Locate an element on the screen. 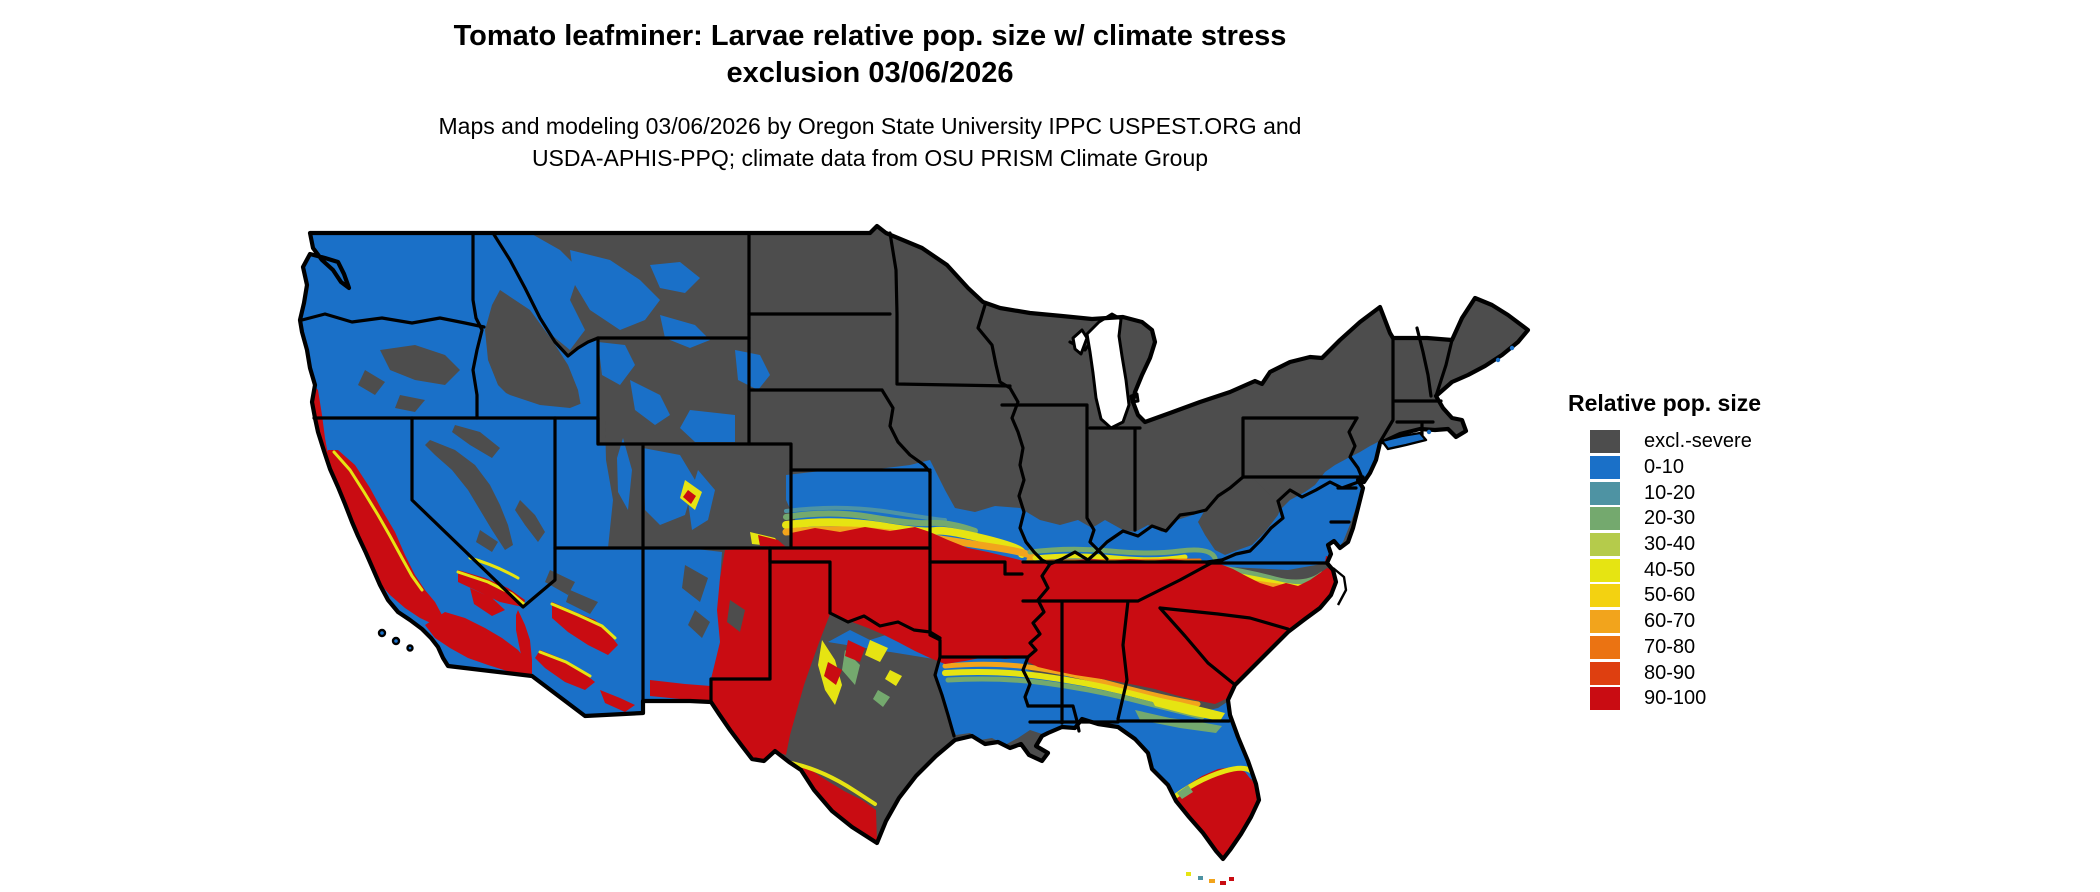 The height and width of the screenshot is (892, 2100). legend-item: excl.-severe is located at coordinates (1728, 442).